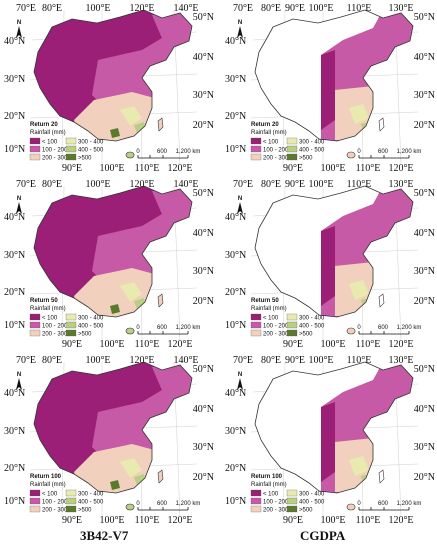 The image size is (437, 550). What do you see at coordinates (293, 520) in the screenshot?
I see `lon-label-bottom: 90°E` at bounding box center [293, 520].